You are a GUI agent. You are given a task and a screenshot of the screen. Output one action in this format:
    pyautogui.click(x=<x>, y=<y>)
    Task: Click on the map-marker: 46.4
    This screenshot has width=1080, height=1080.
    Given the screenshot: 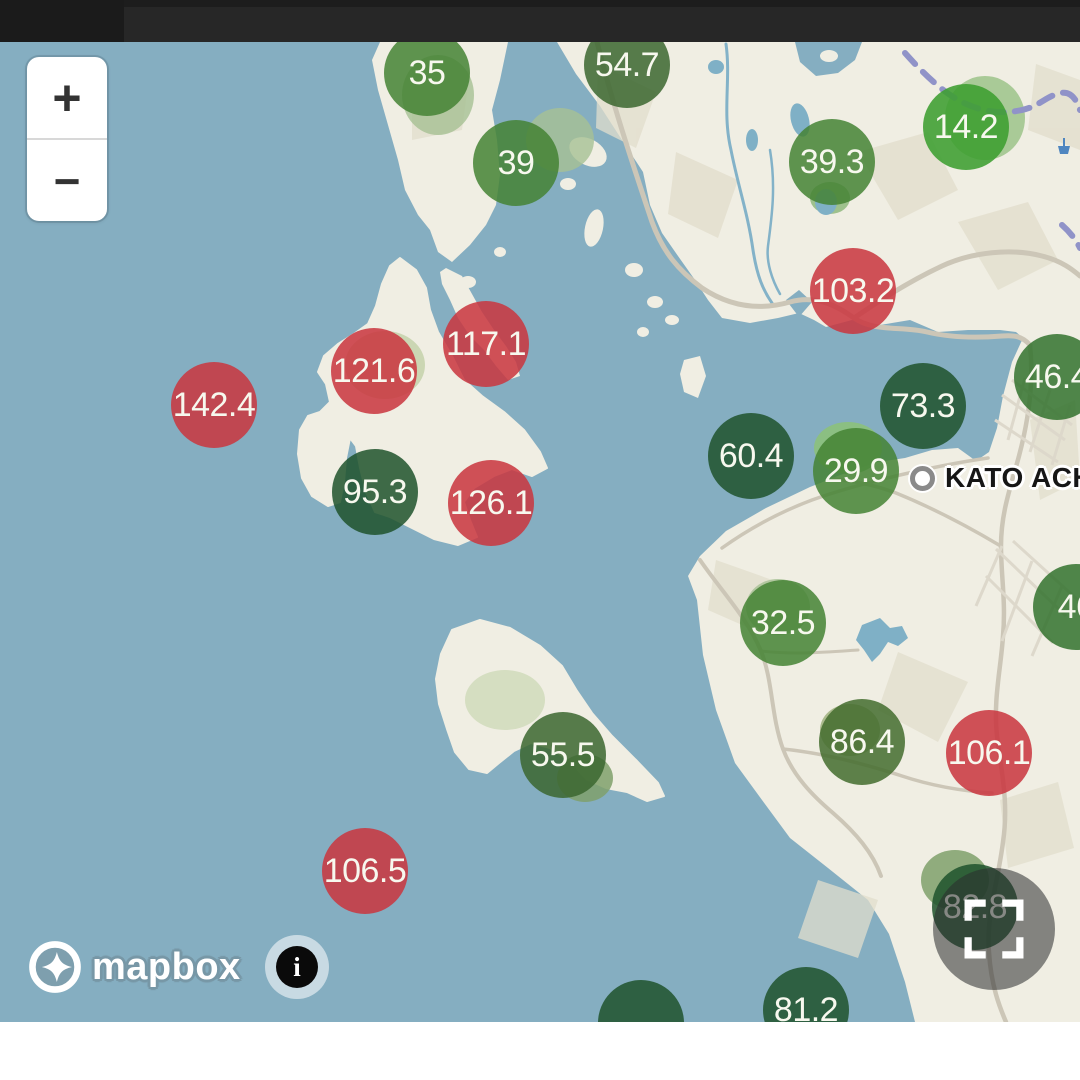 What is the action you would take?
    pyautogui.click(x=1047, y=377)
    